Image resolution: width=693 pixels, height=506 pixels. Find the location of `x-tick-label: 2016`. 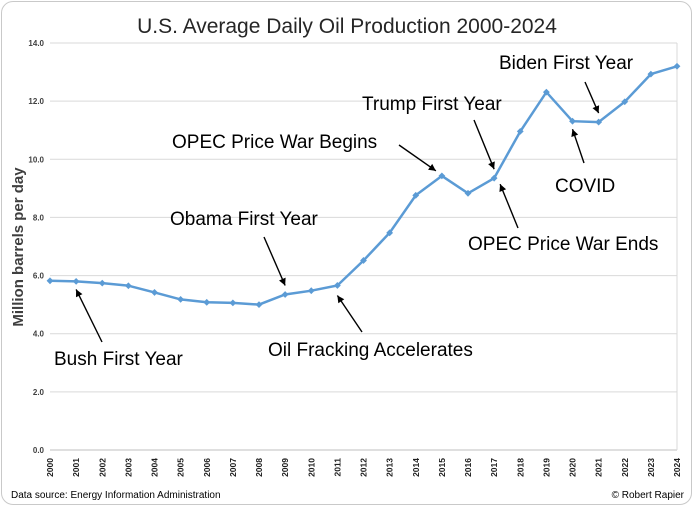

x-tick-label: 2016 is located at coordinates (468, 467).